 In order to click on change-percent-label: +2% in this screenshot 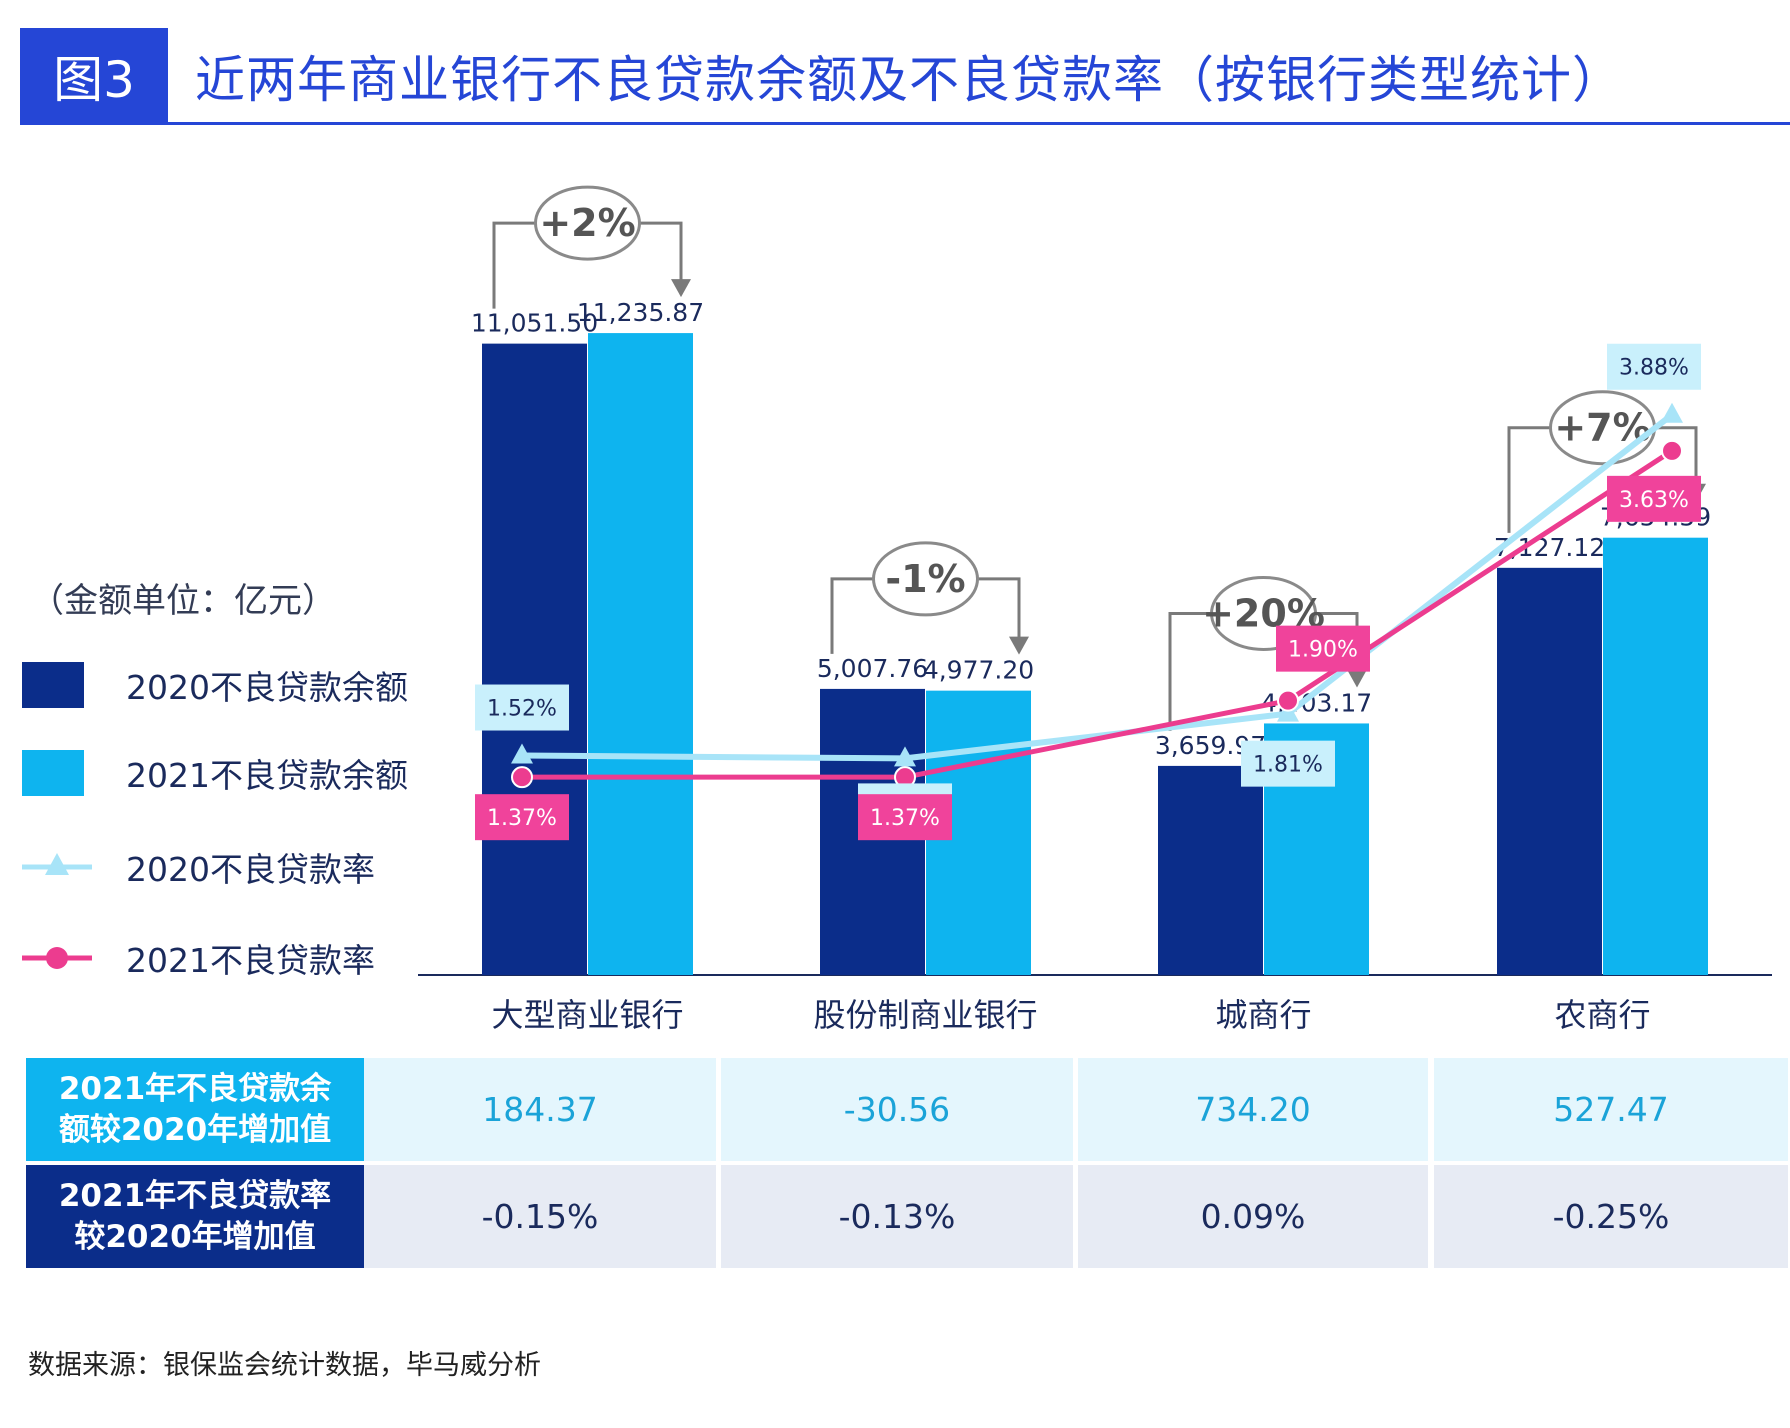, I will do `click(587, 223)`.